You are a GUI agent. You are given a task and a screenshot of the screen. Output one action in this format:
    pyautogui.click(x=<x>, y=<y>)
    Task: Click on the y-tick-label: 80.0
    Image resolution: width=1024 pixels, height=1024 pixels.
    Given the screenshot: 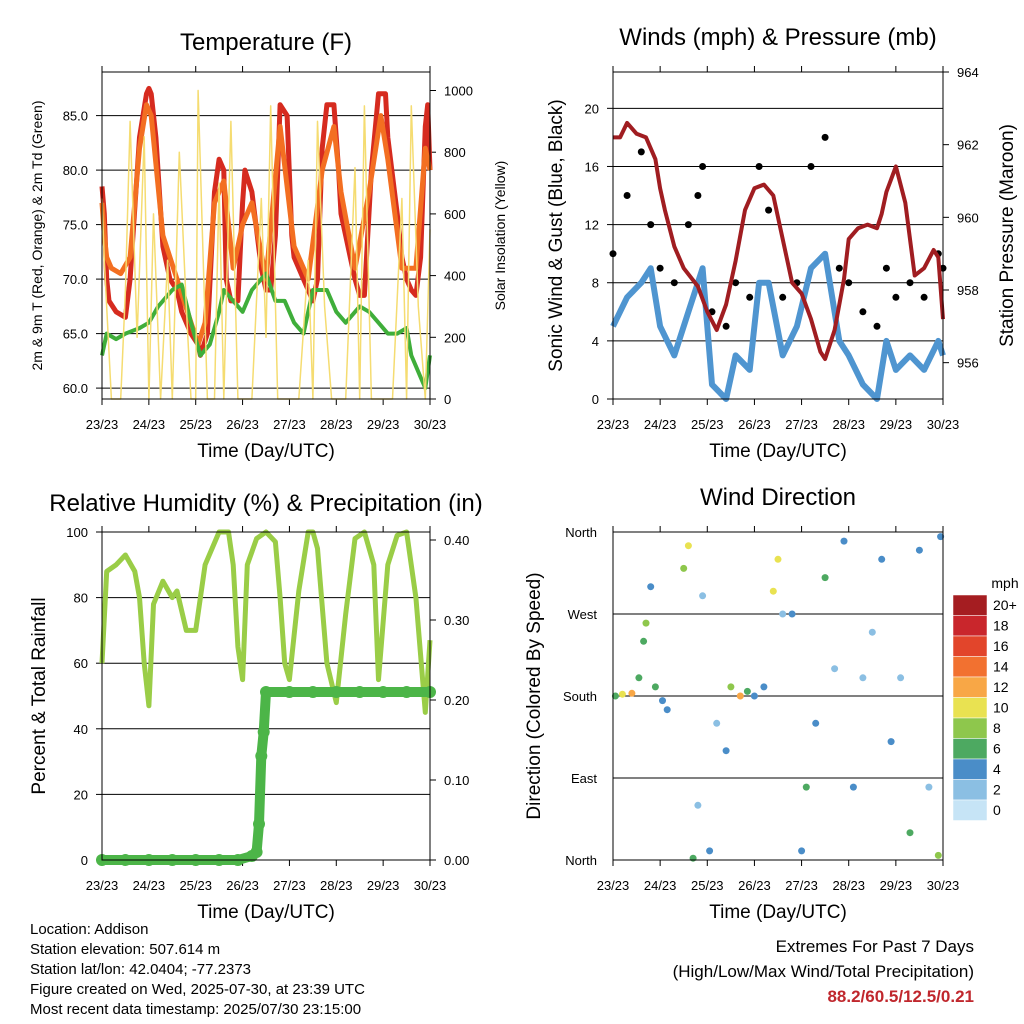 What is the action you would take?
    pyautogui.click(x=75, y=170)
    